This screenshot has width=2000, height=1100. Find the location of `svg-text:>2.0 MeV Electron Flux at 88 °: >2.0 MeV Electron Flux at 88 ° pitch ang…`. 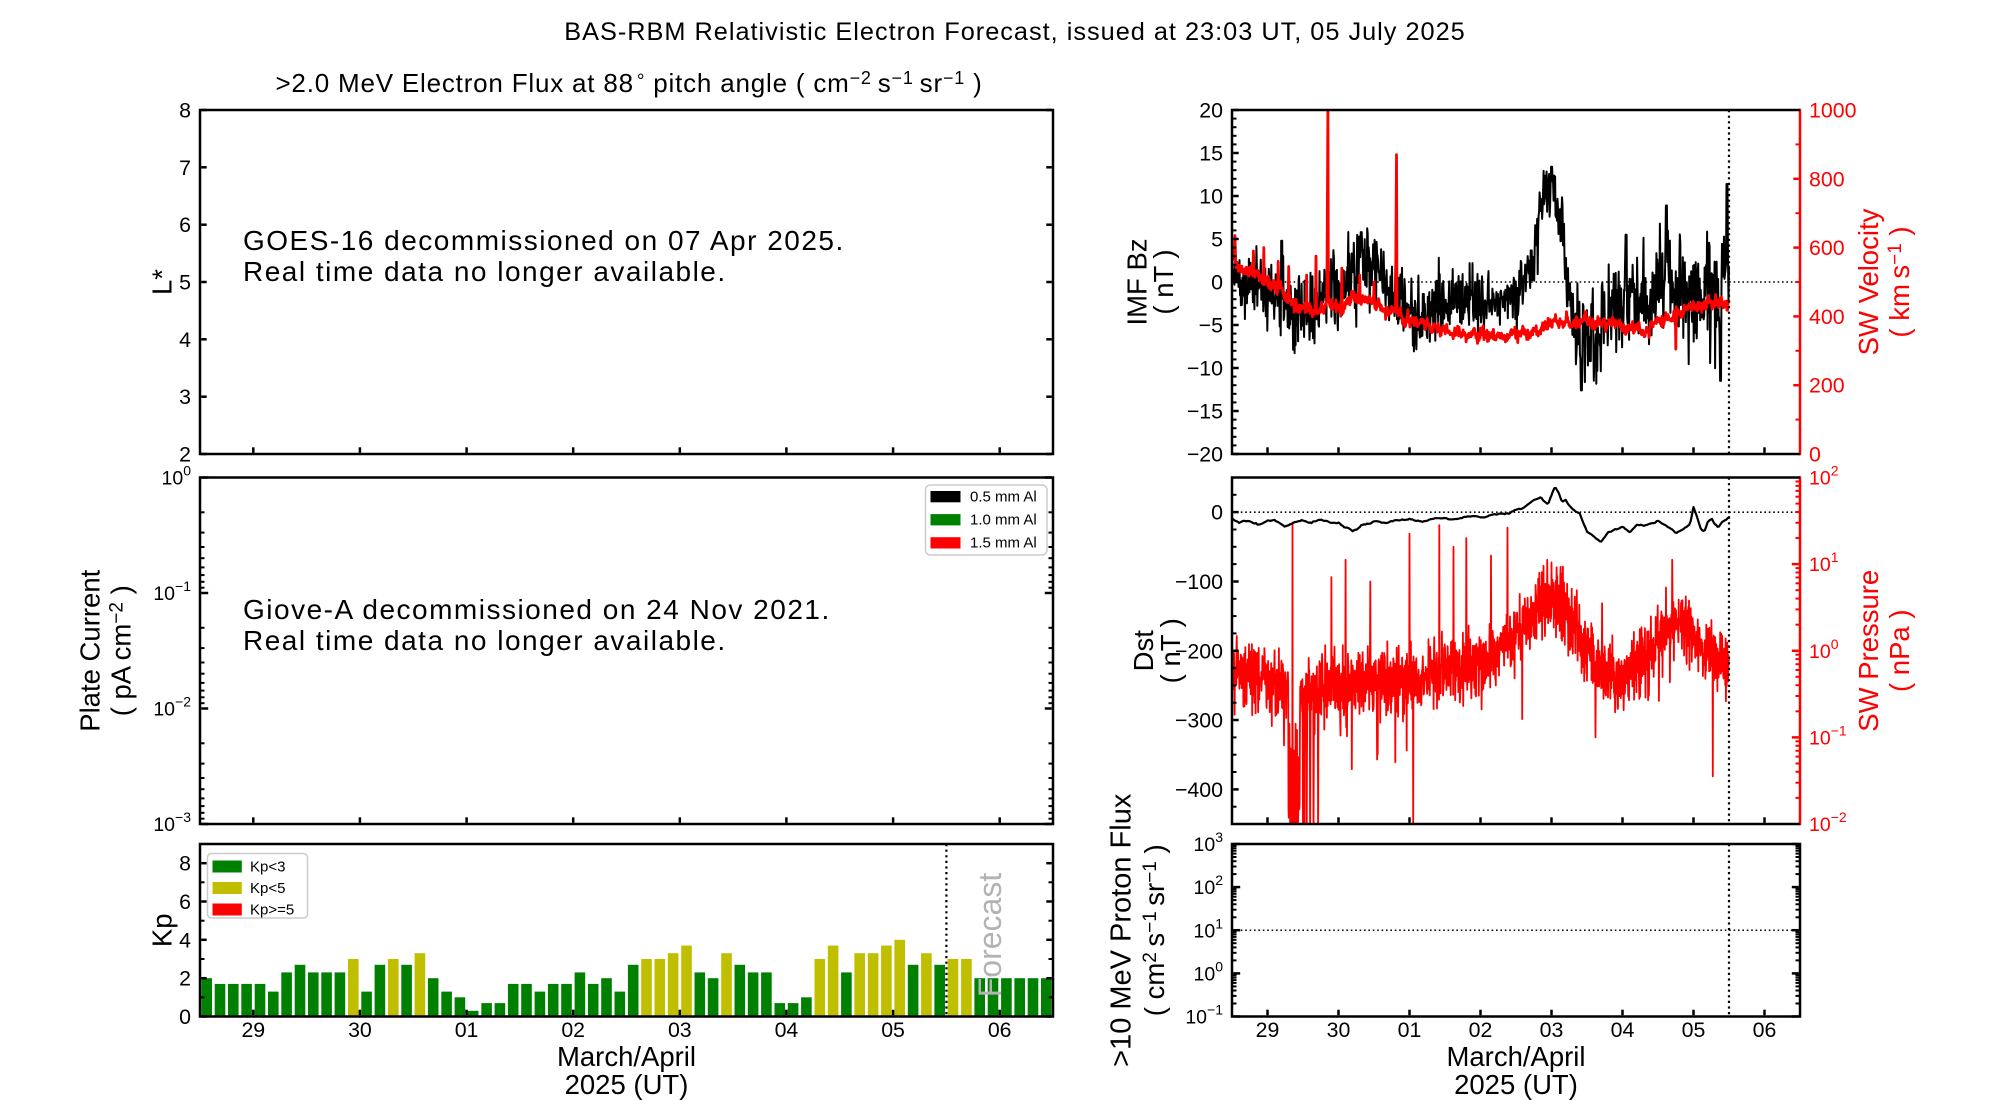

svg-text:>2.0 MeV Electron Flux at 88 °: >2.0 MeV Electron Flux at 88 ° pitch ang… is located at coordinates (628, 83).